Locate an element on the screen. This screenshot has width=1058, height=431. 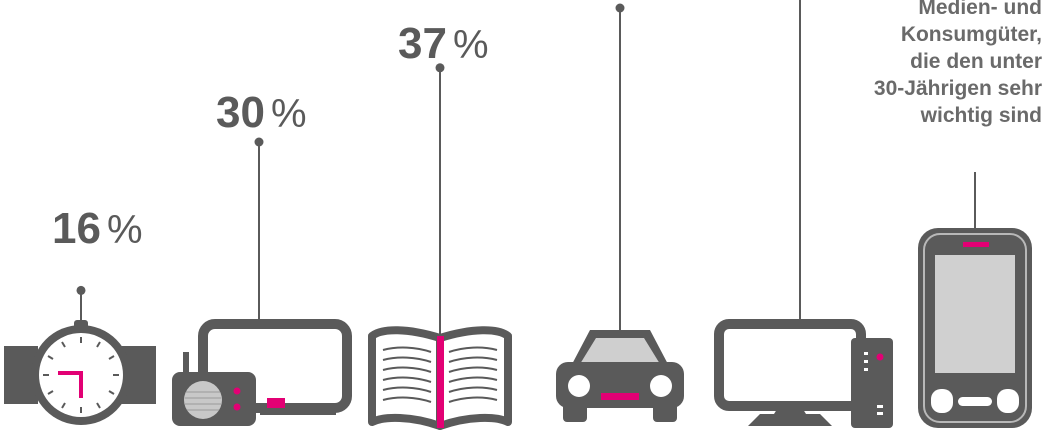
value-label-tv-radio: 30% is located at coordinates (261, 113).